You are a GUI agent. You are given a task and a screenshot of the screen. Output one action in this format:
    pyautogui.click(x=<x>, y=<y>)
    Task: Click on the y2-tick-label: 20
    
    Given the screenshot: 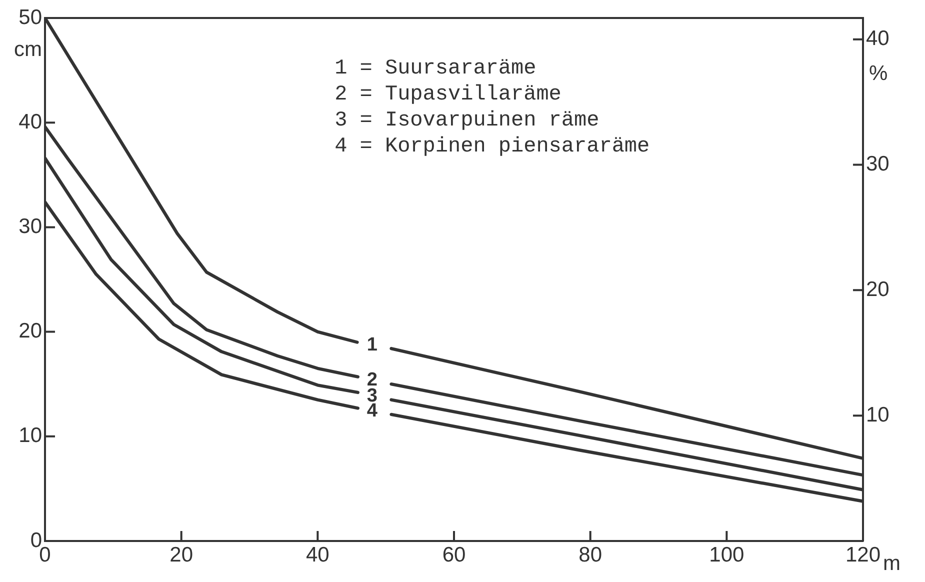 What is the action you would take?
    pyautogui.click(x=878, y=289)
    